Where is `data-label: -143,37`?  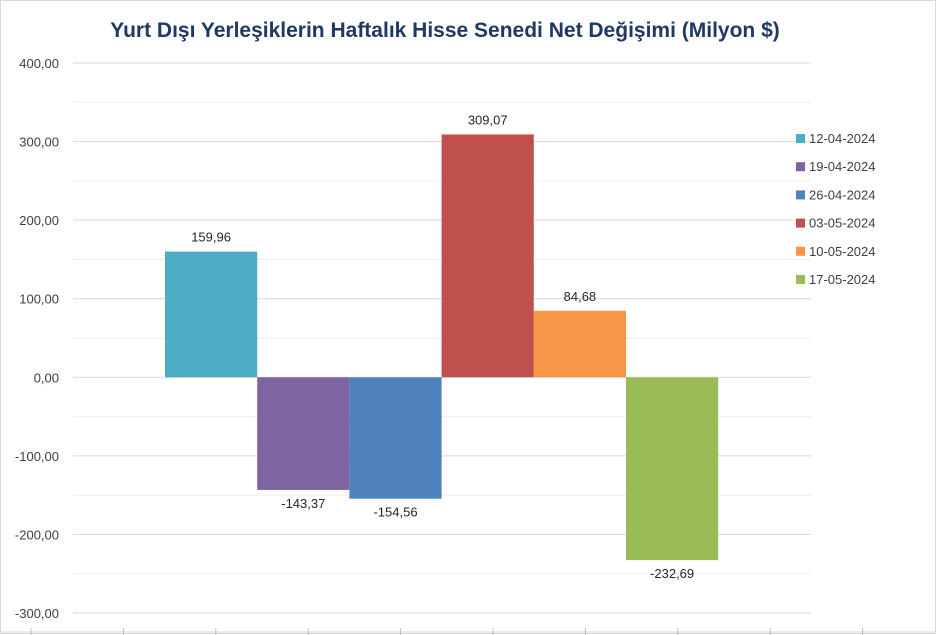 data-label: -143,37 is located at coordinates (303, 503).